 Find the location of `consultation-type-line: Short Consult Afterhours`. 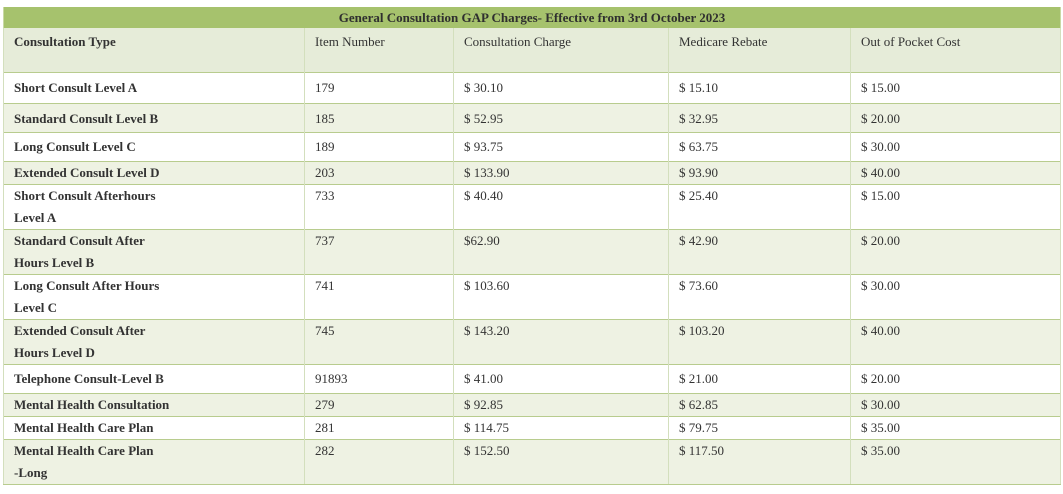

consultation-type-line: Short Consult Afterhours is located at coordinates (85, 195).